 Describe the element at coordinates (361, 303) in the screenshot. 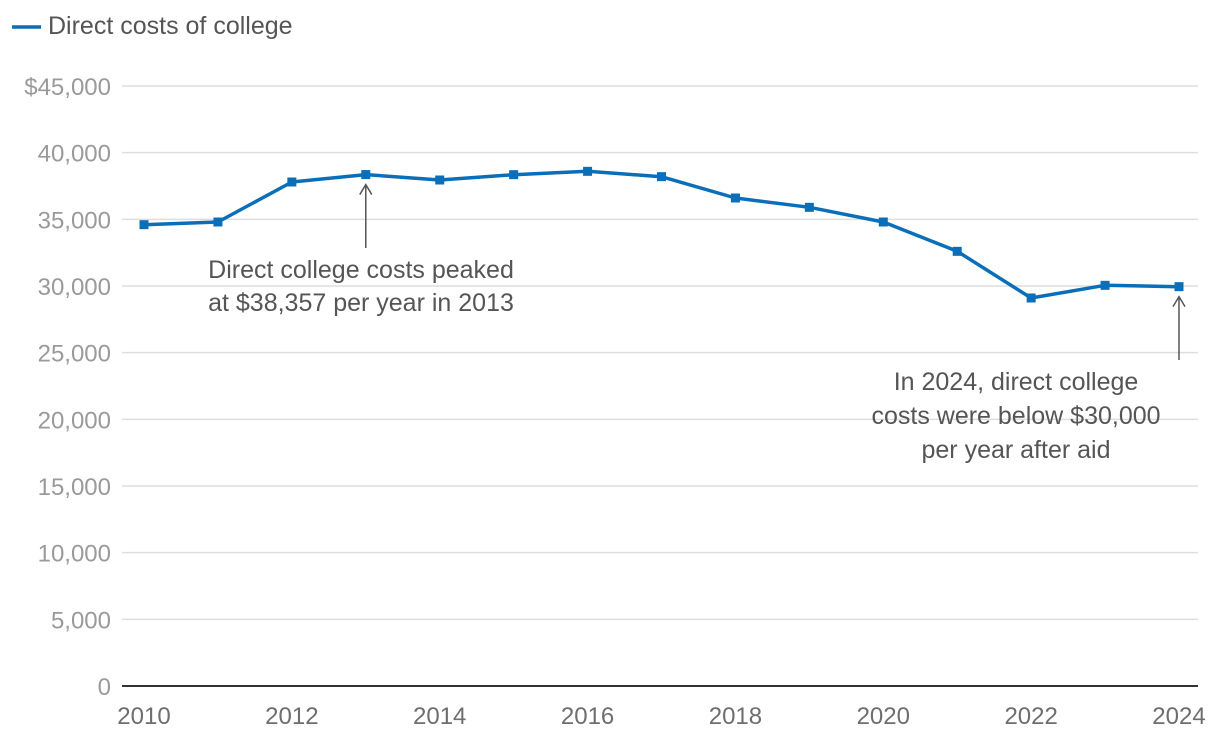

I see `annotation-text: at $38,357 per year in 2013` at that location.